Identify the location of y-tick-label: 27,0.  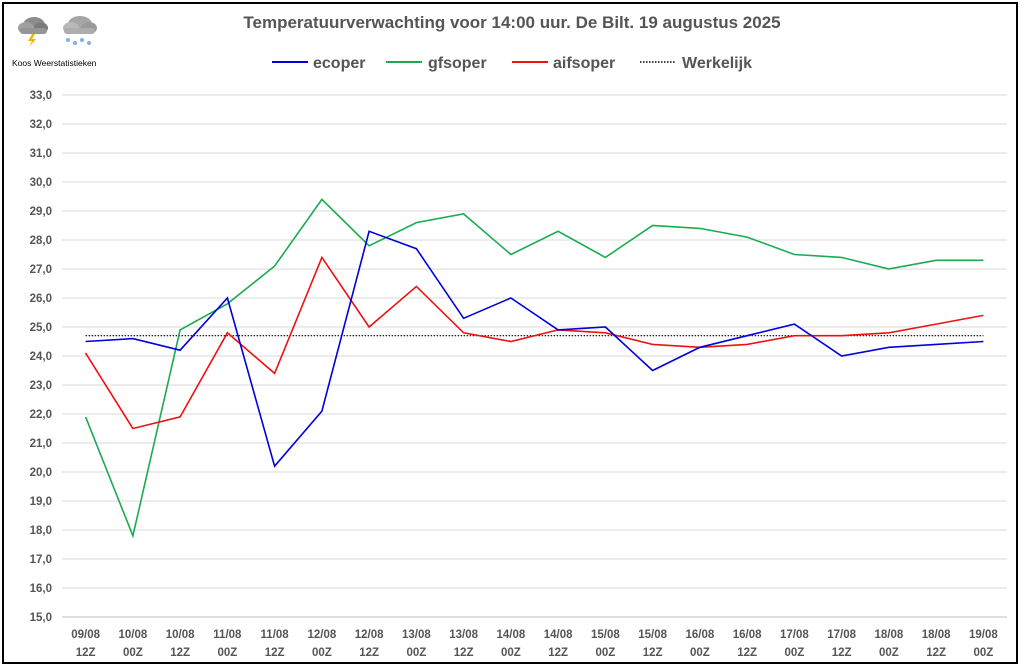
(41, 270).